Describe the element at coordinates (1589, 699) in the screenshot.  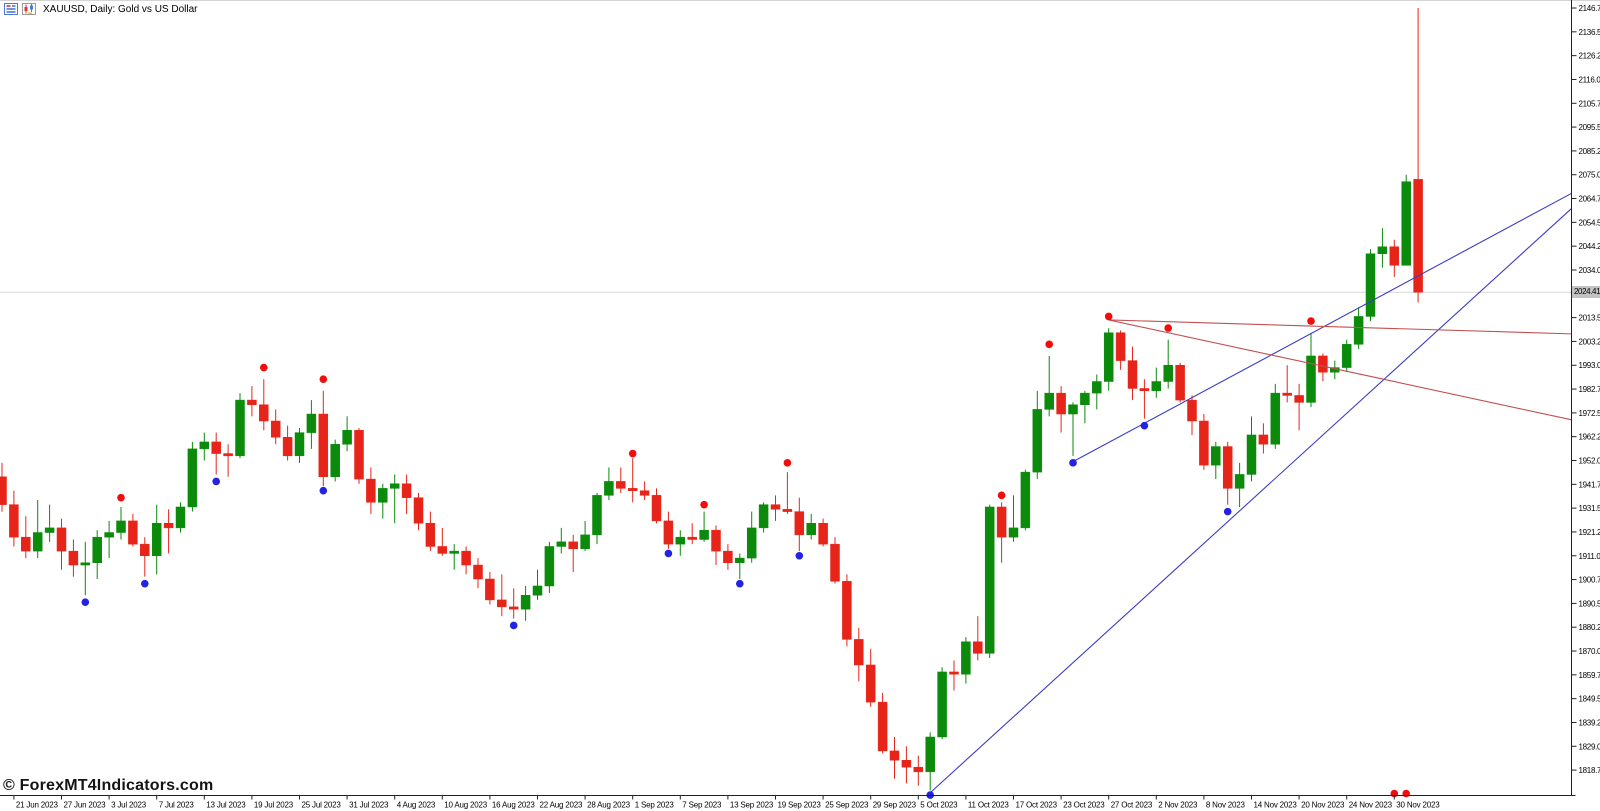
I see `price-tick-label: 1849.50` at that location.